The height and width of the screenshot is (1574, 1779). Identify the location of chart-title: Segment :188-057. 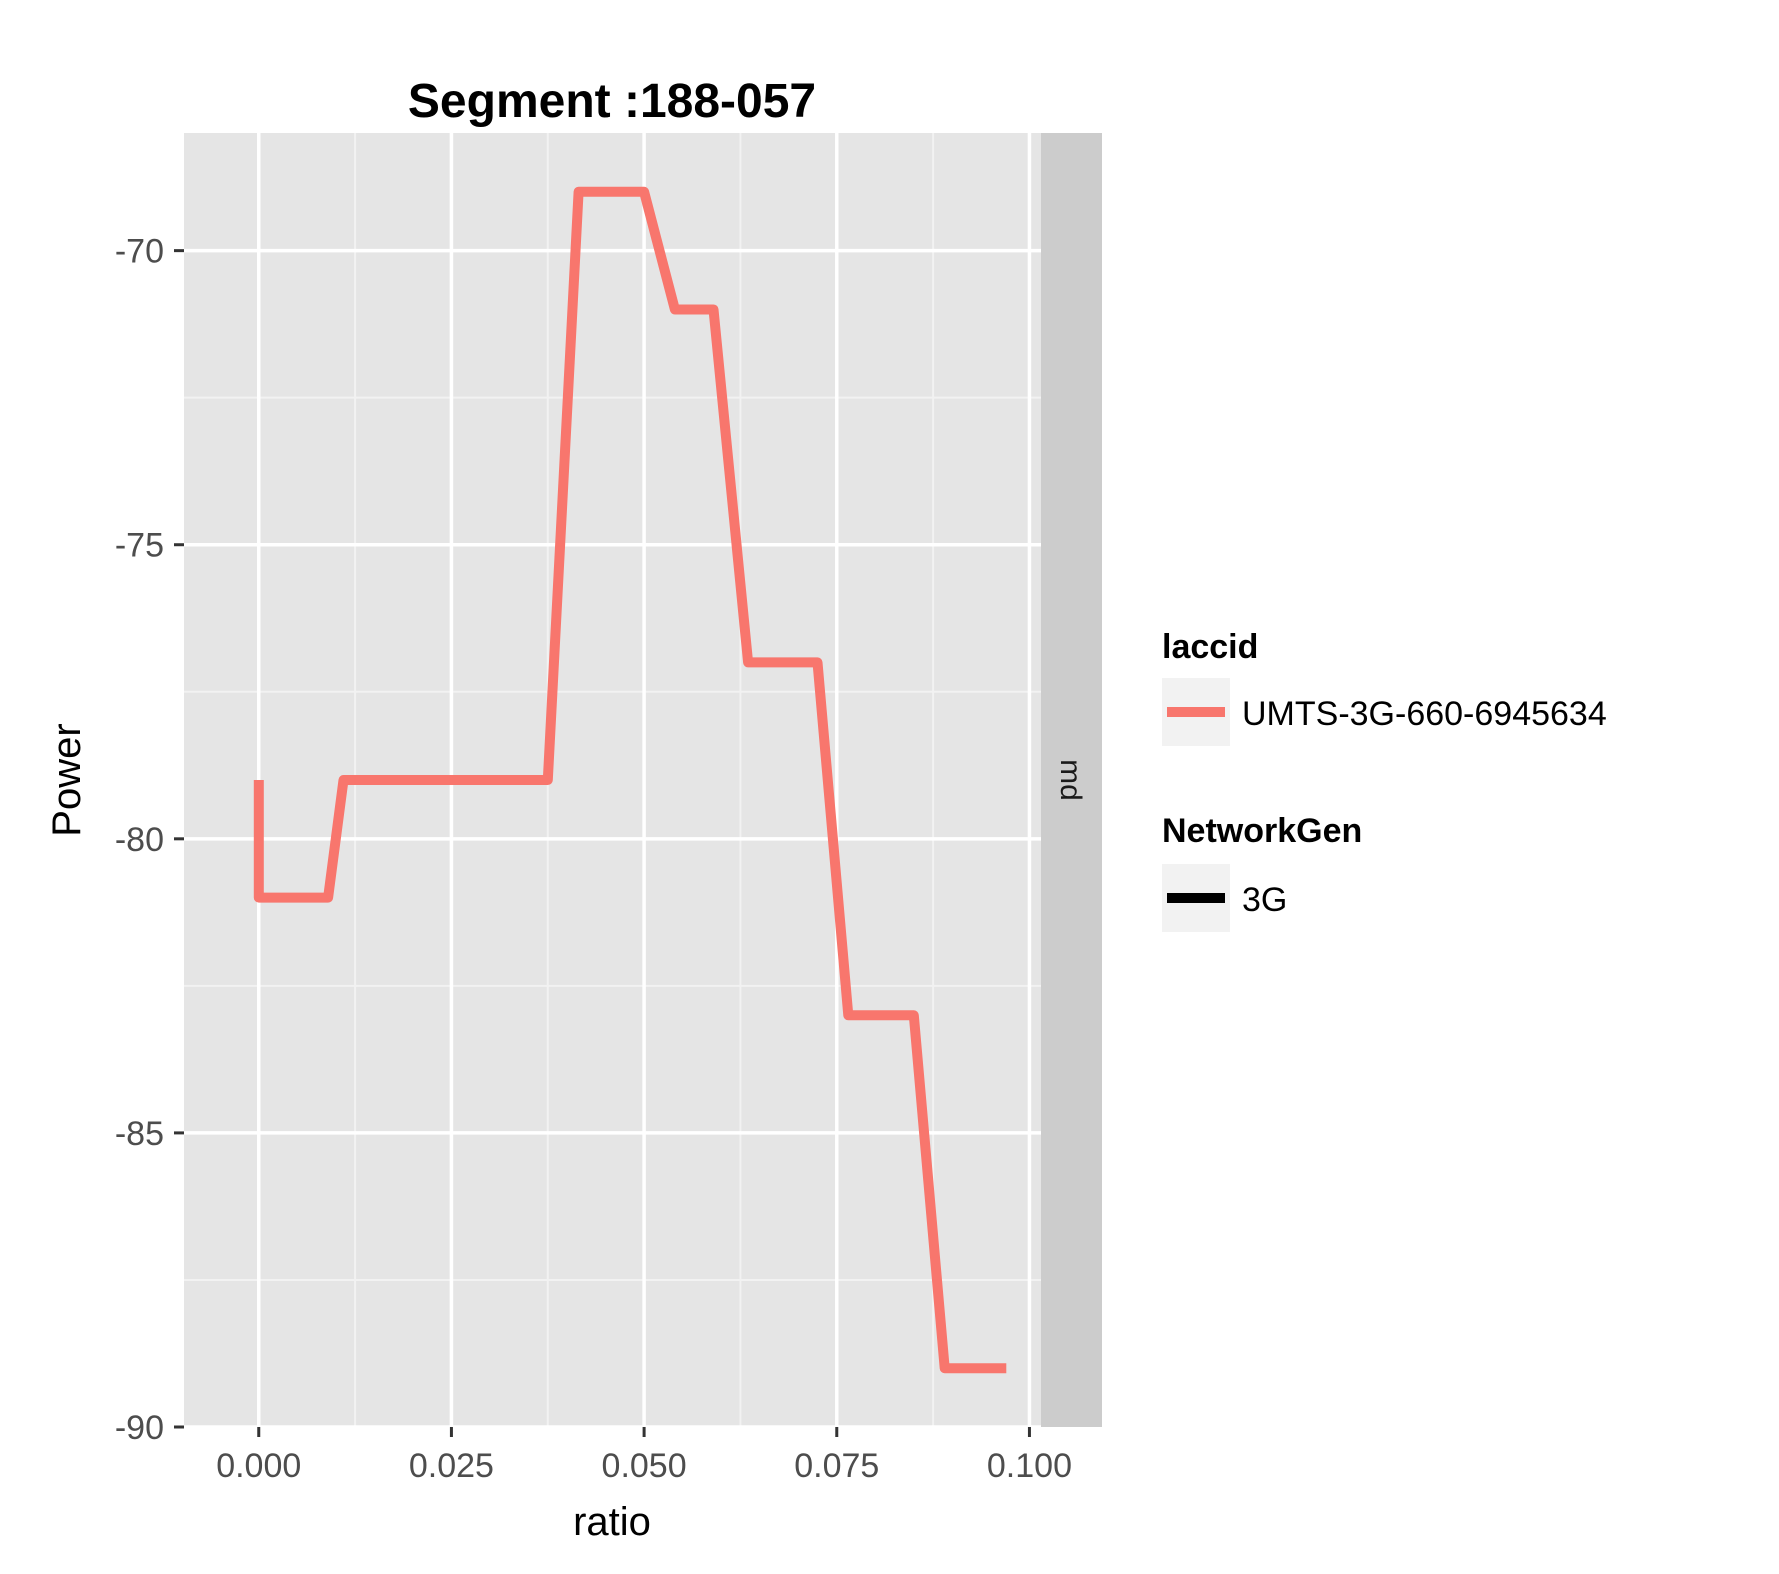
(612, 101).